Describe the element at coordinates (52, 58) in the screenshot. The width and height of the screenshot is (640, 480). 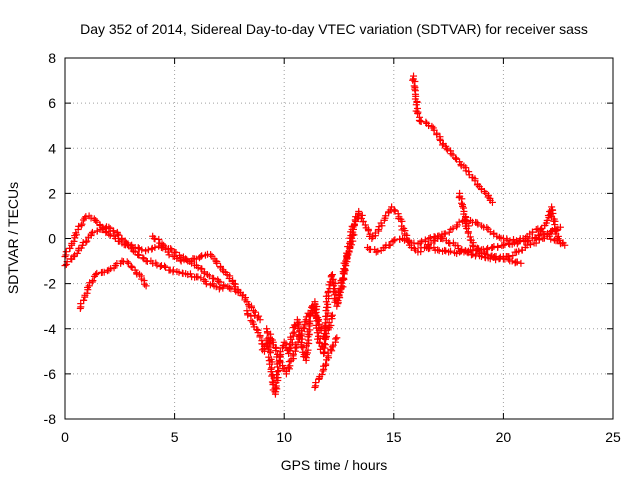
I see `y-tick-label: 8` at that location.